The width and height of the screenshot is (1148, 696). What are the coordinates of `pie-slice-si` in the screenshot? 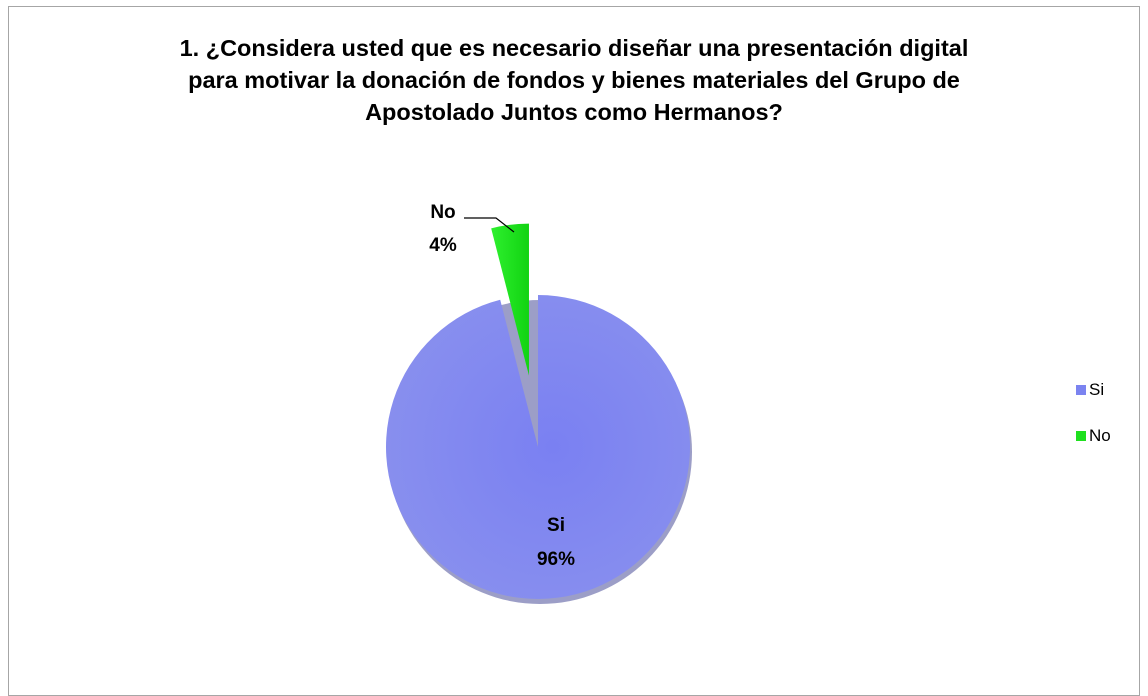 It's located at (538, 447).